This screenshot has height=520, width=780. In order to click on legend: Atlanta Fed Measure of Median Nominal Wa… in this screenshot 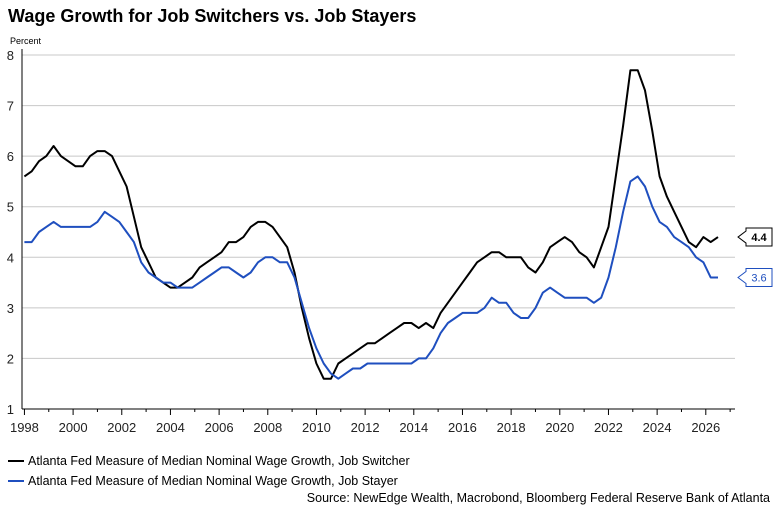, I will do `click(209, 471)`.